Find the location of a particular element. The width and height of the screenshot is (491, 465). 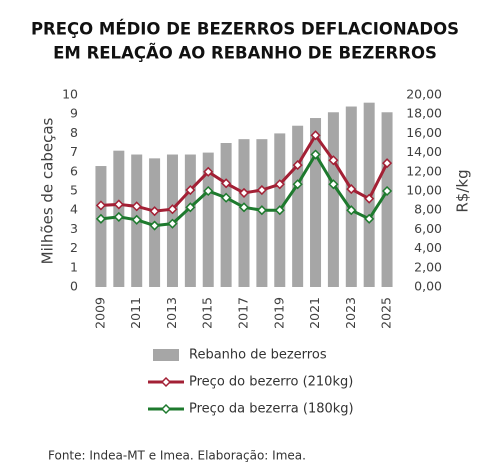

y2-tick-label: 4,00 is located at coordinates (428, 247).